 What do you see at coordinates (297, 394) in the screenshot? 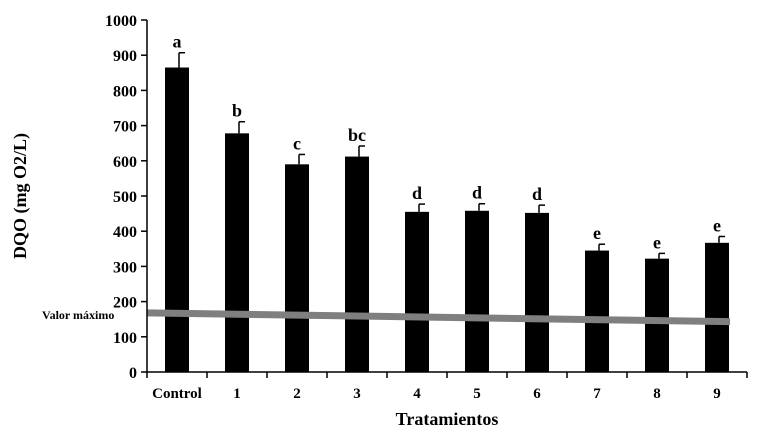
I see `x-tick-label: 2` at bounding box center [297, 394].